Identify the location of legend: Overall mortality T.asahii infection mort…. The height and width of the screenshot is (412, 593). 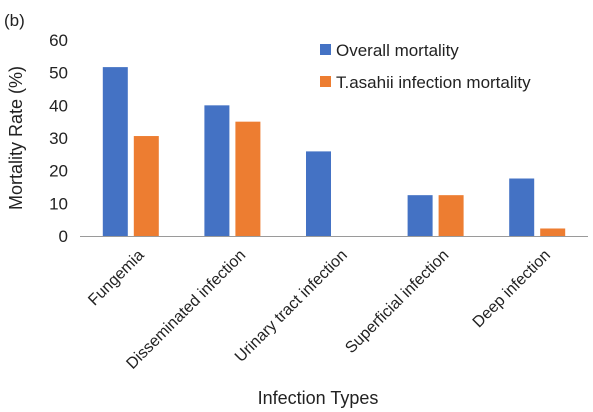
(425, 66).